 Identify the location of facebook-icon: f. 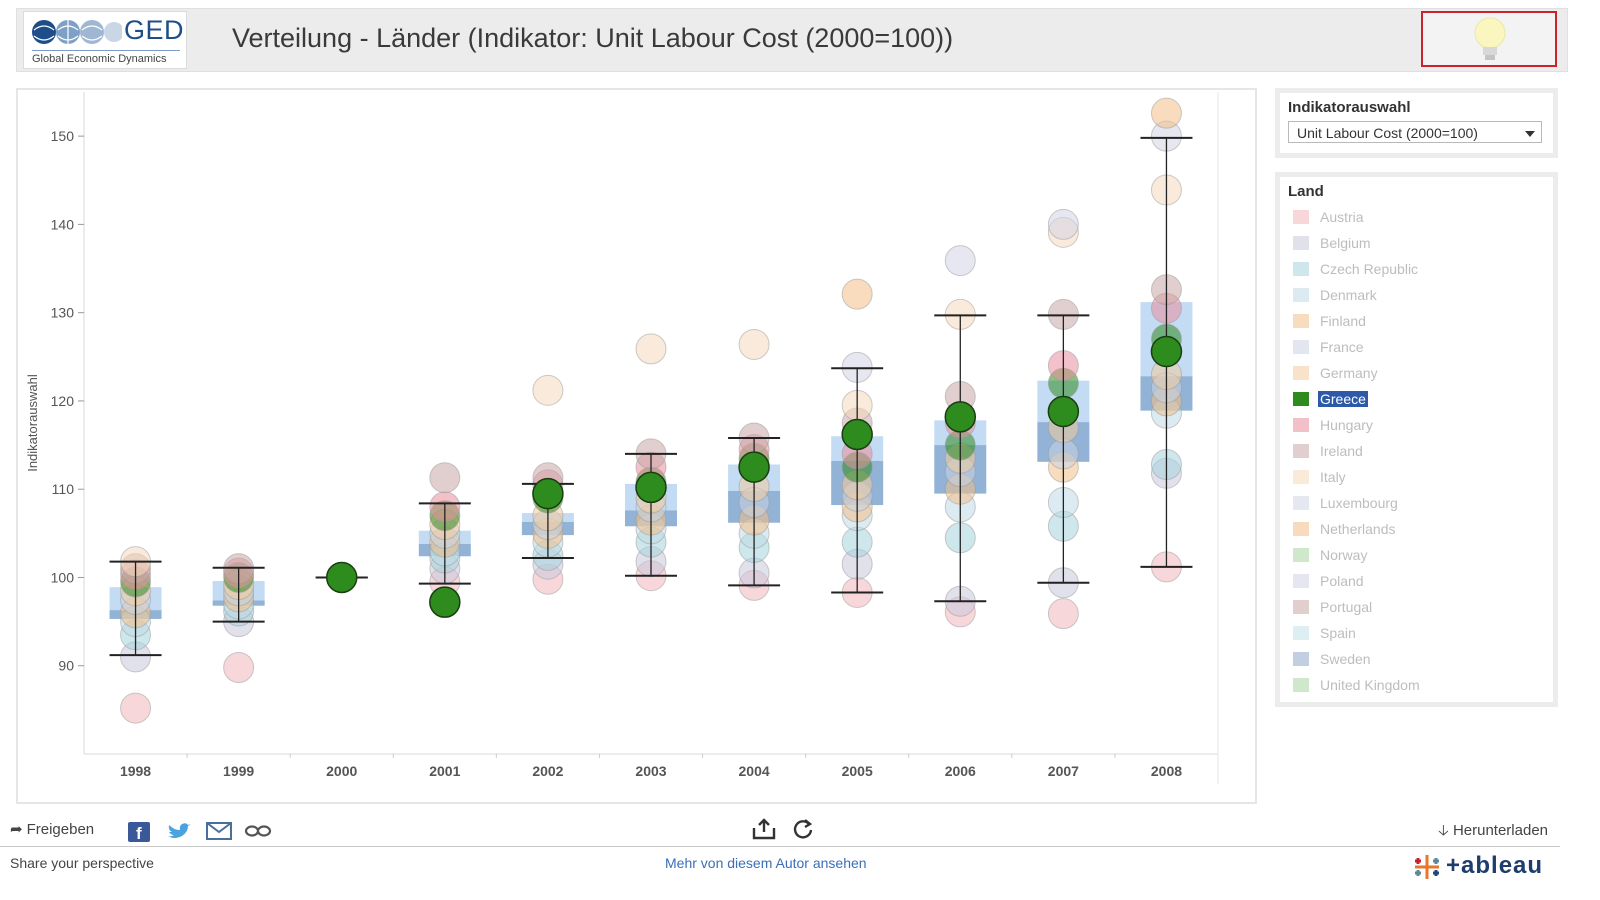
(139, 832).